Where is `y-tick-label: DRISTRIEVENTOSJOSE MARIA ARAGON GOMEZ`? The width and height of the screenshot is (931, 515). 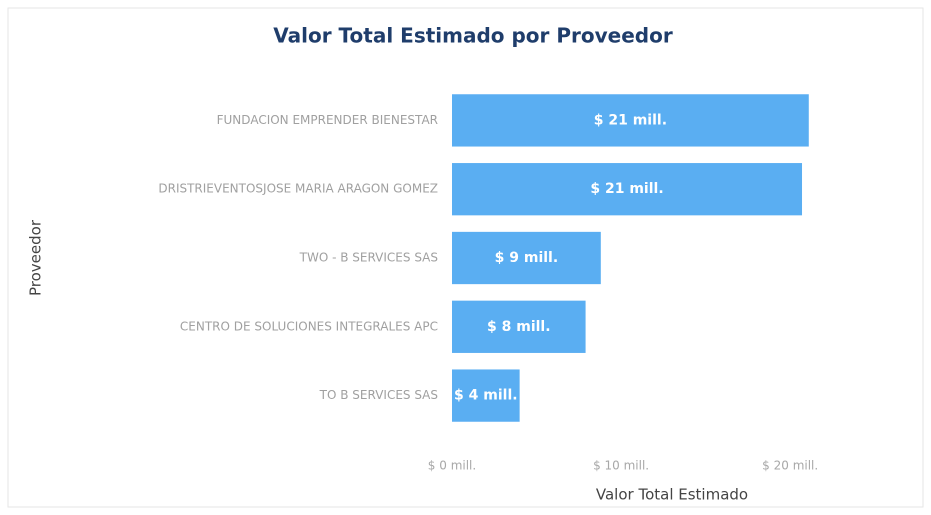
y-tick-label: DRISTRIEVENTOSJOSE MARIA ARAGON GOMEZ is located at coordinates (298, 189).